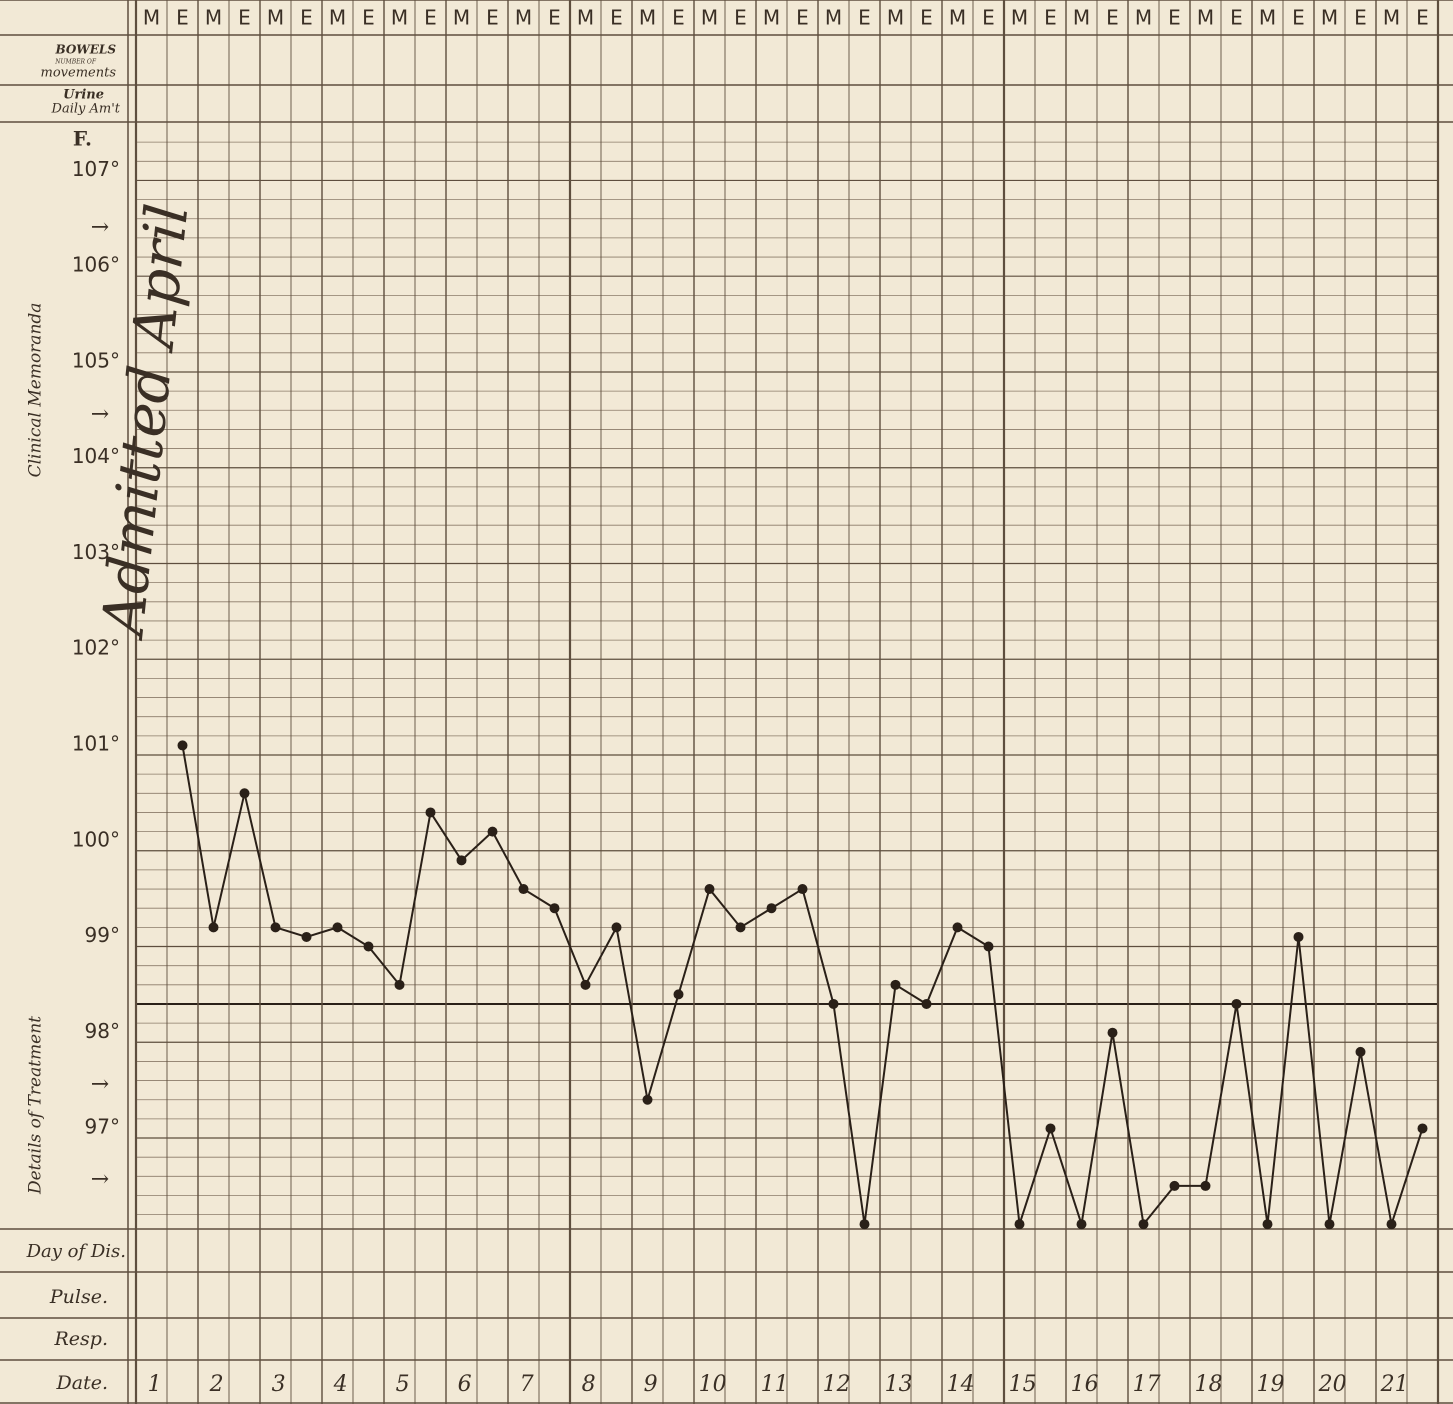  Describe the element at coordinates (340, 1384) in the screenshot. I see `date-label: 4` at that location.